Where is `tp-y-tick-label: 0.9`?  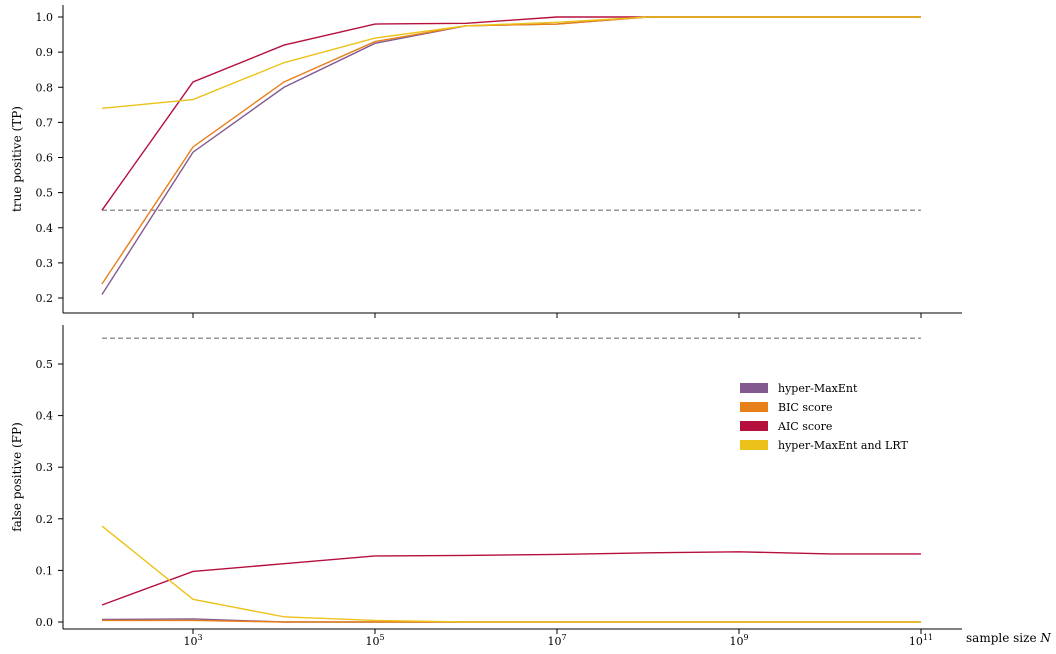
tp-y-tick-label: 0.9 is located at coordinates (45, 52).